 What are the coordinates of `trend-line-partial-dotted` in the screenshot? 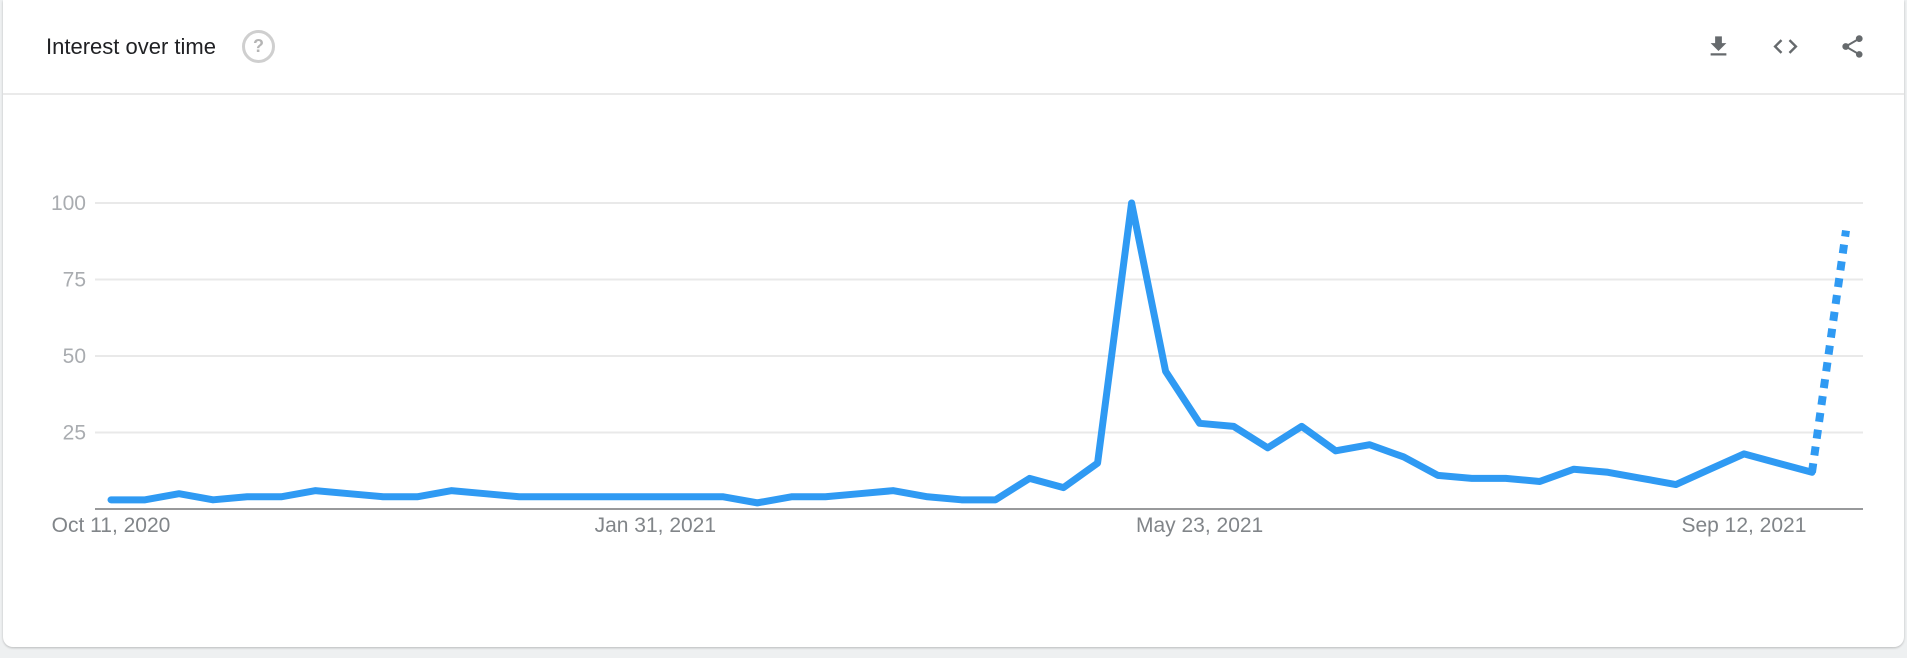 It's located at (1829, 351).